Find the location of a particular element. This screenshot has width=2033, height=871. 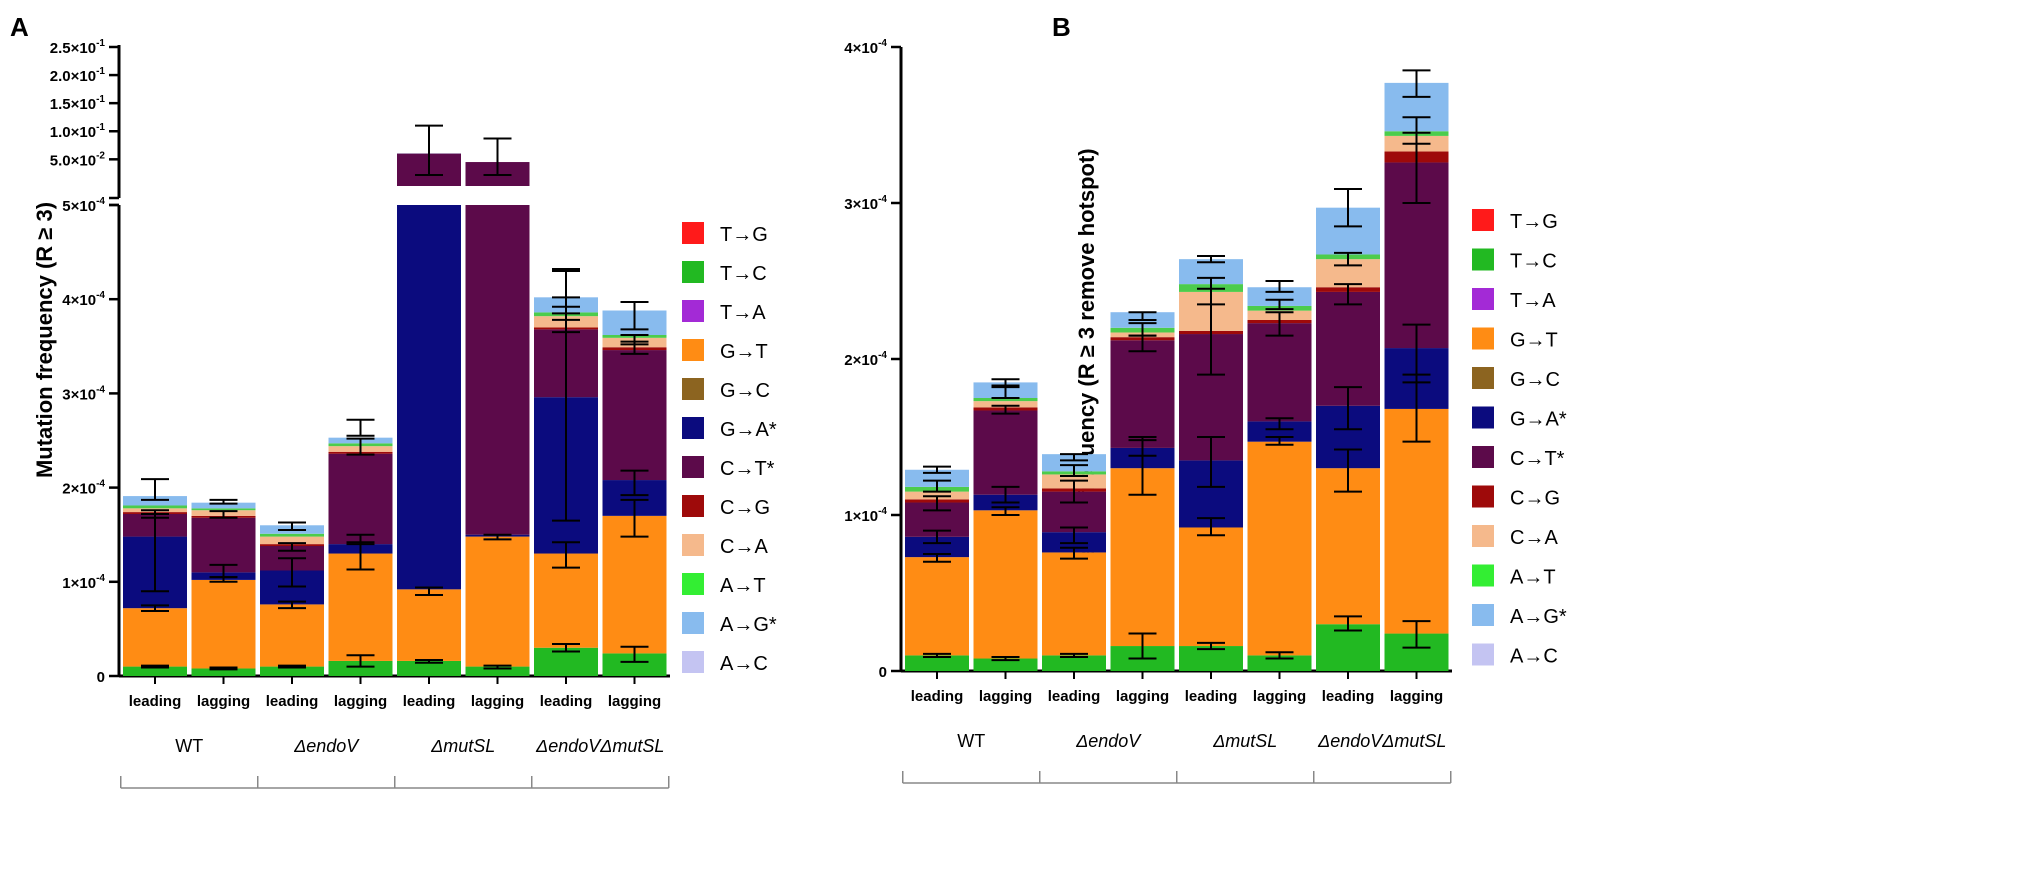

y-tick-label: 2.0×10⁻¹ is located at coordinates (78, 75).